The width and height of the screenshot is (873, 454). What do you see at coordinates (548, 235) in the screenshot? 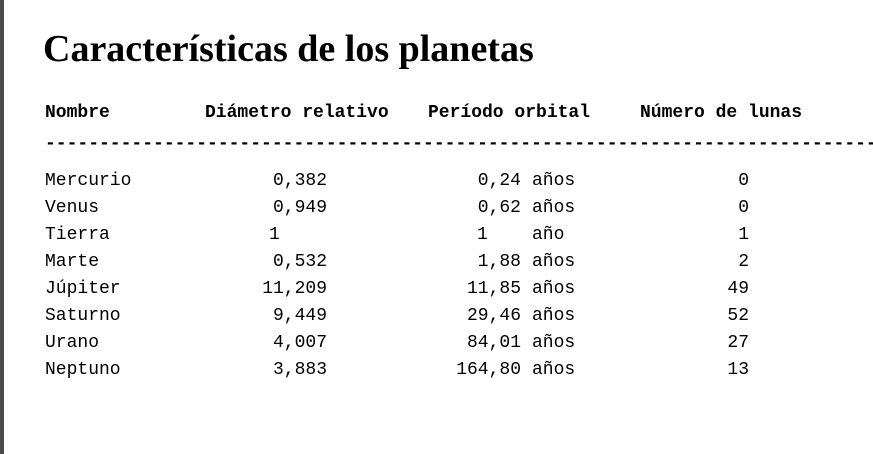
I see `period-unit: año` at bounding box center [548, 235].